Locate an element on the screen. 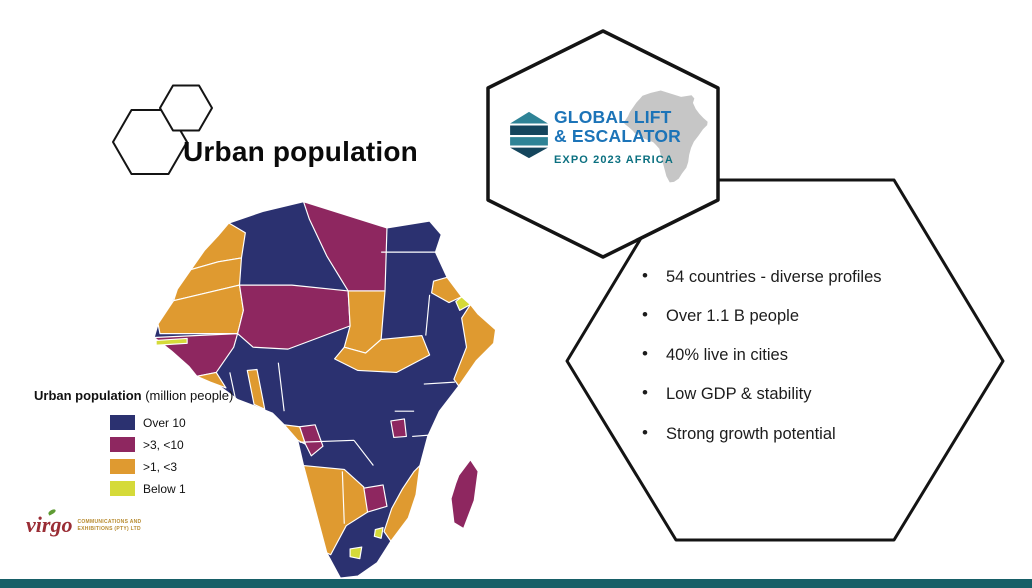 Image resolution: width=1032 pixels, height=588 pixels. logo-line-1: GLOBAL LIFT is located at coordinates (613, 117).